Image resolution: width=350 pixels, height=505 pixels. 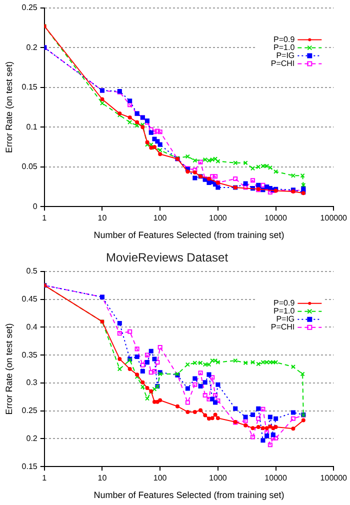 I want to click on chart-title: MovieReviews Dataset, so click(x=167, y=257).